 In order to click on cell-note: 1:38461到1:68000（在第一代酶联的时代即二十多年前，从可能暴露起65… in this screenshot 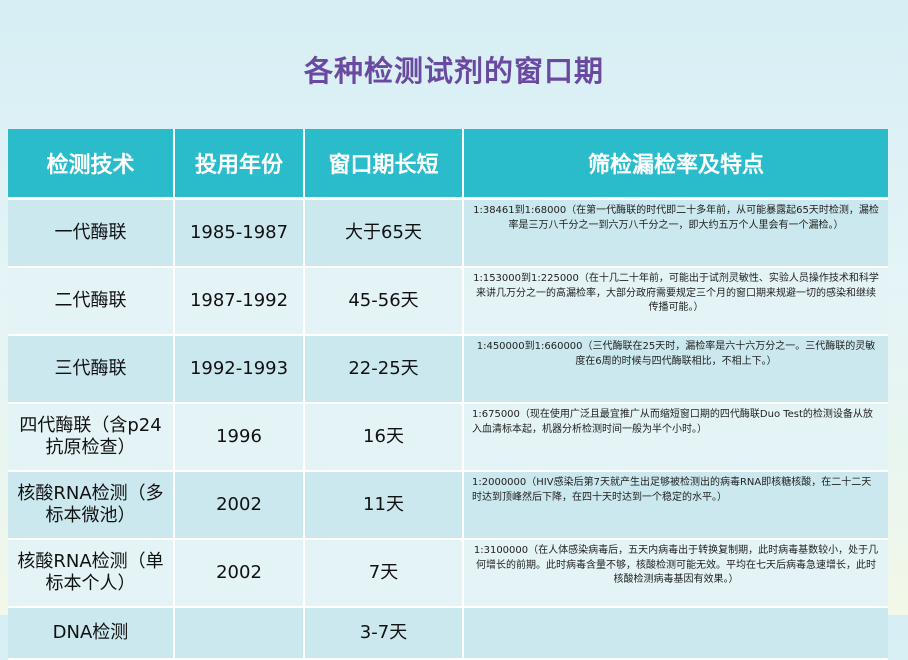, I will do `click(675, 233)`.